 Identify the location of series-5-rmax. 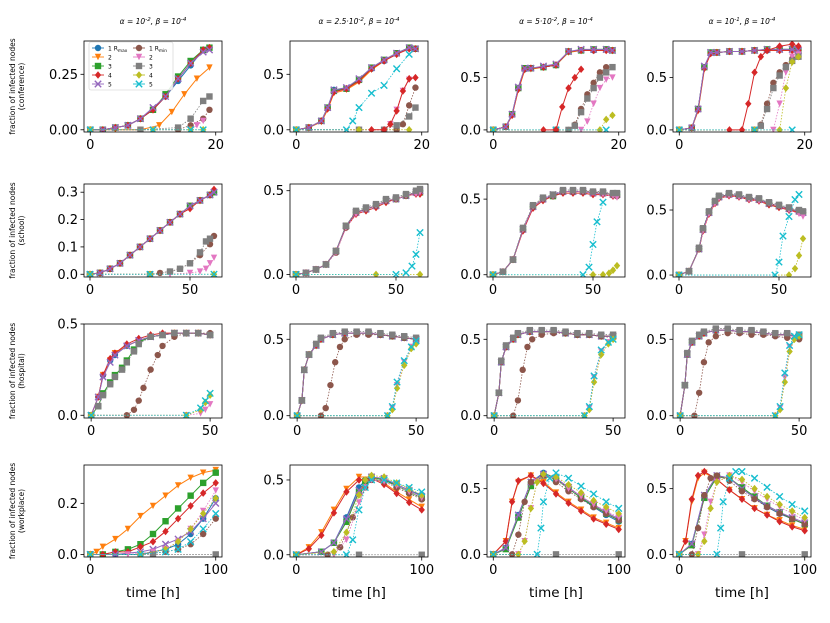
(356, 87).